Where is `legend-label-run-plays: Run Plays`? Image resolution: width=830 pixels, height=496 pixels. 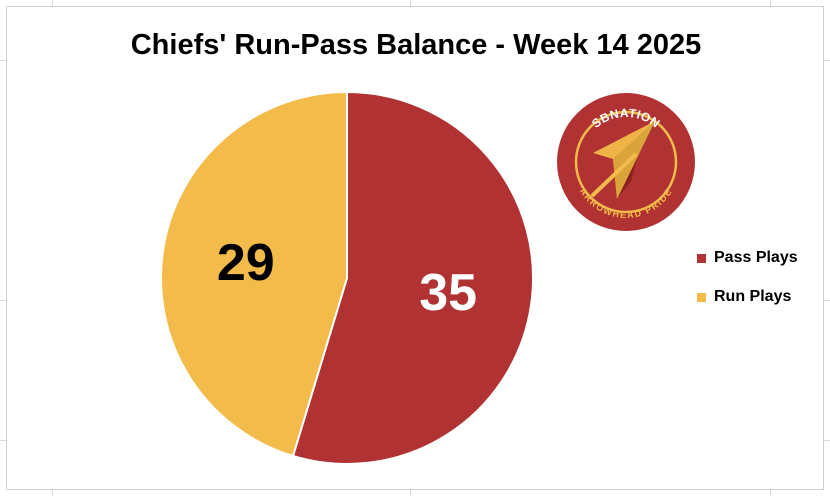 legend-label-run-plays: Run Plays is located at coordinates (753, 296).